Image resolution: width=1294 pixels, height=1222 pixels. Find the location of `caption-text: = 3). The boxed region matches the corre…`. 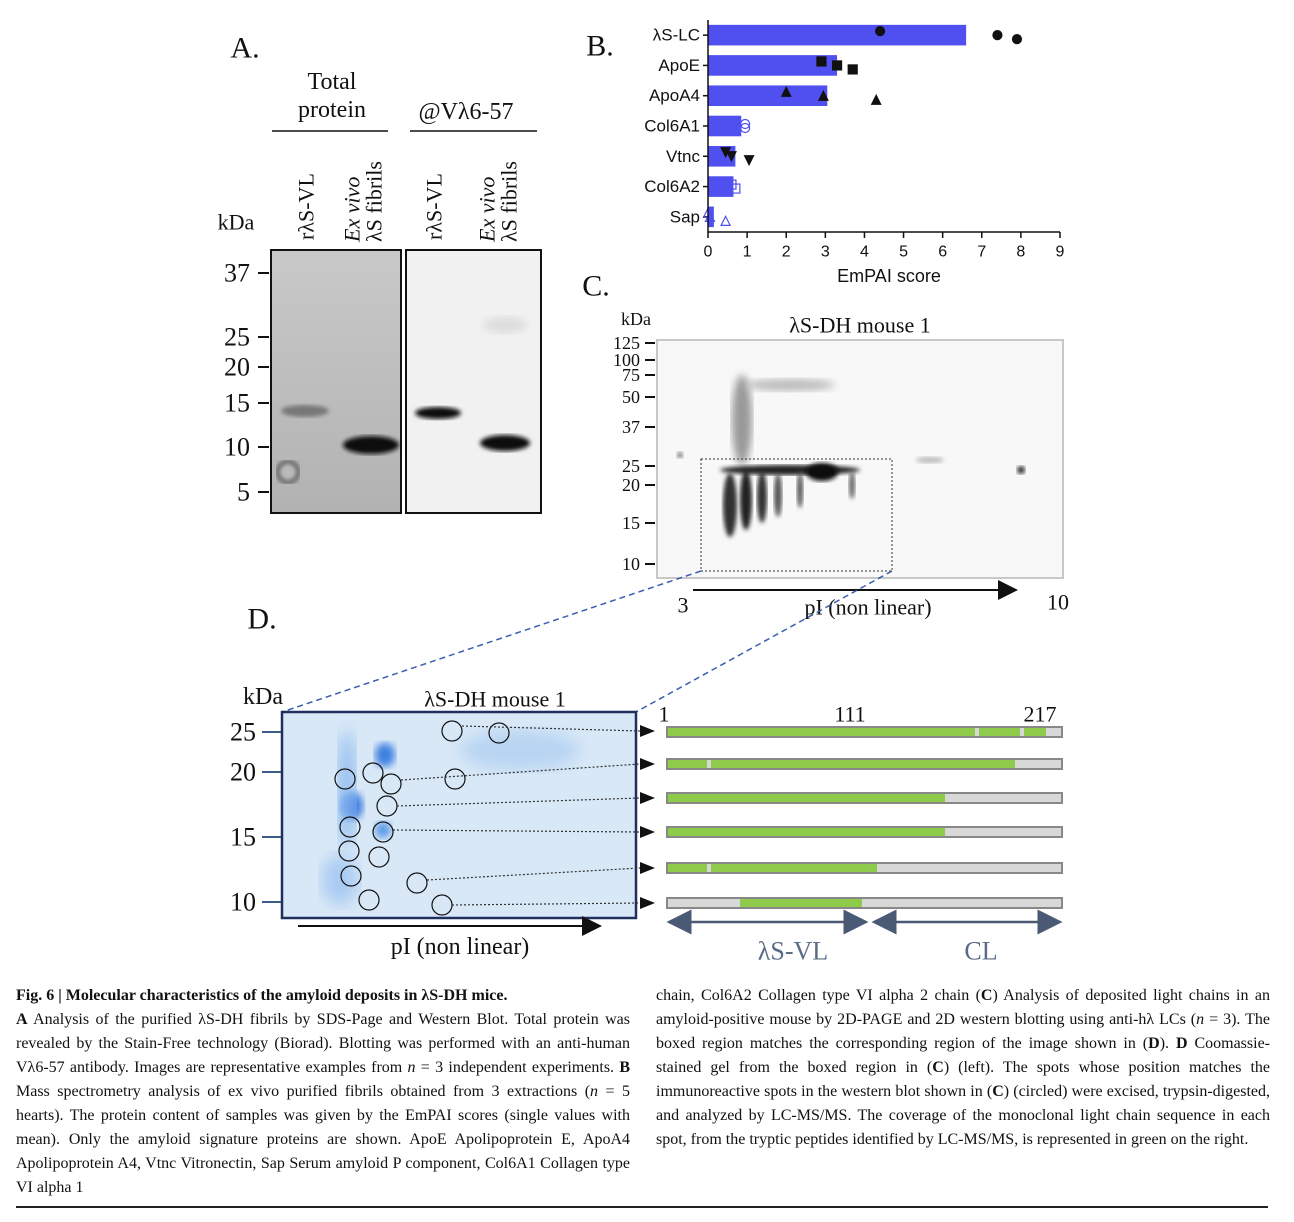

caption-text: = 3). The boxed region matches the corre… is located at coordinates (963, 1031).